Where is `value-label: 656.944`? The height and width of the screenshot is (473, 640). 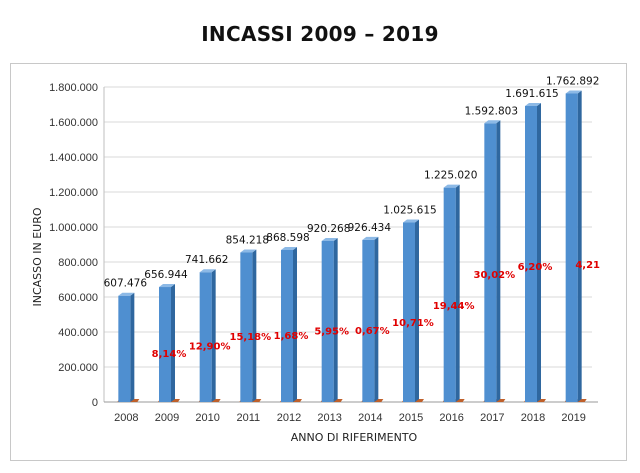
value-label: 656.944 is located at coordinates (166, 275).